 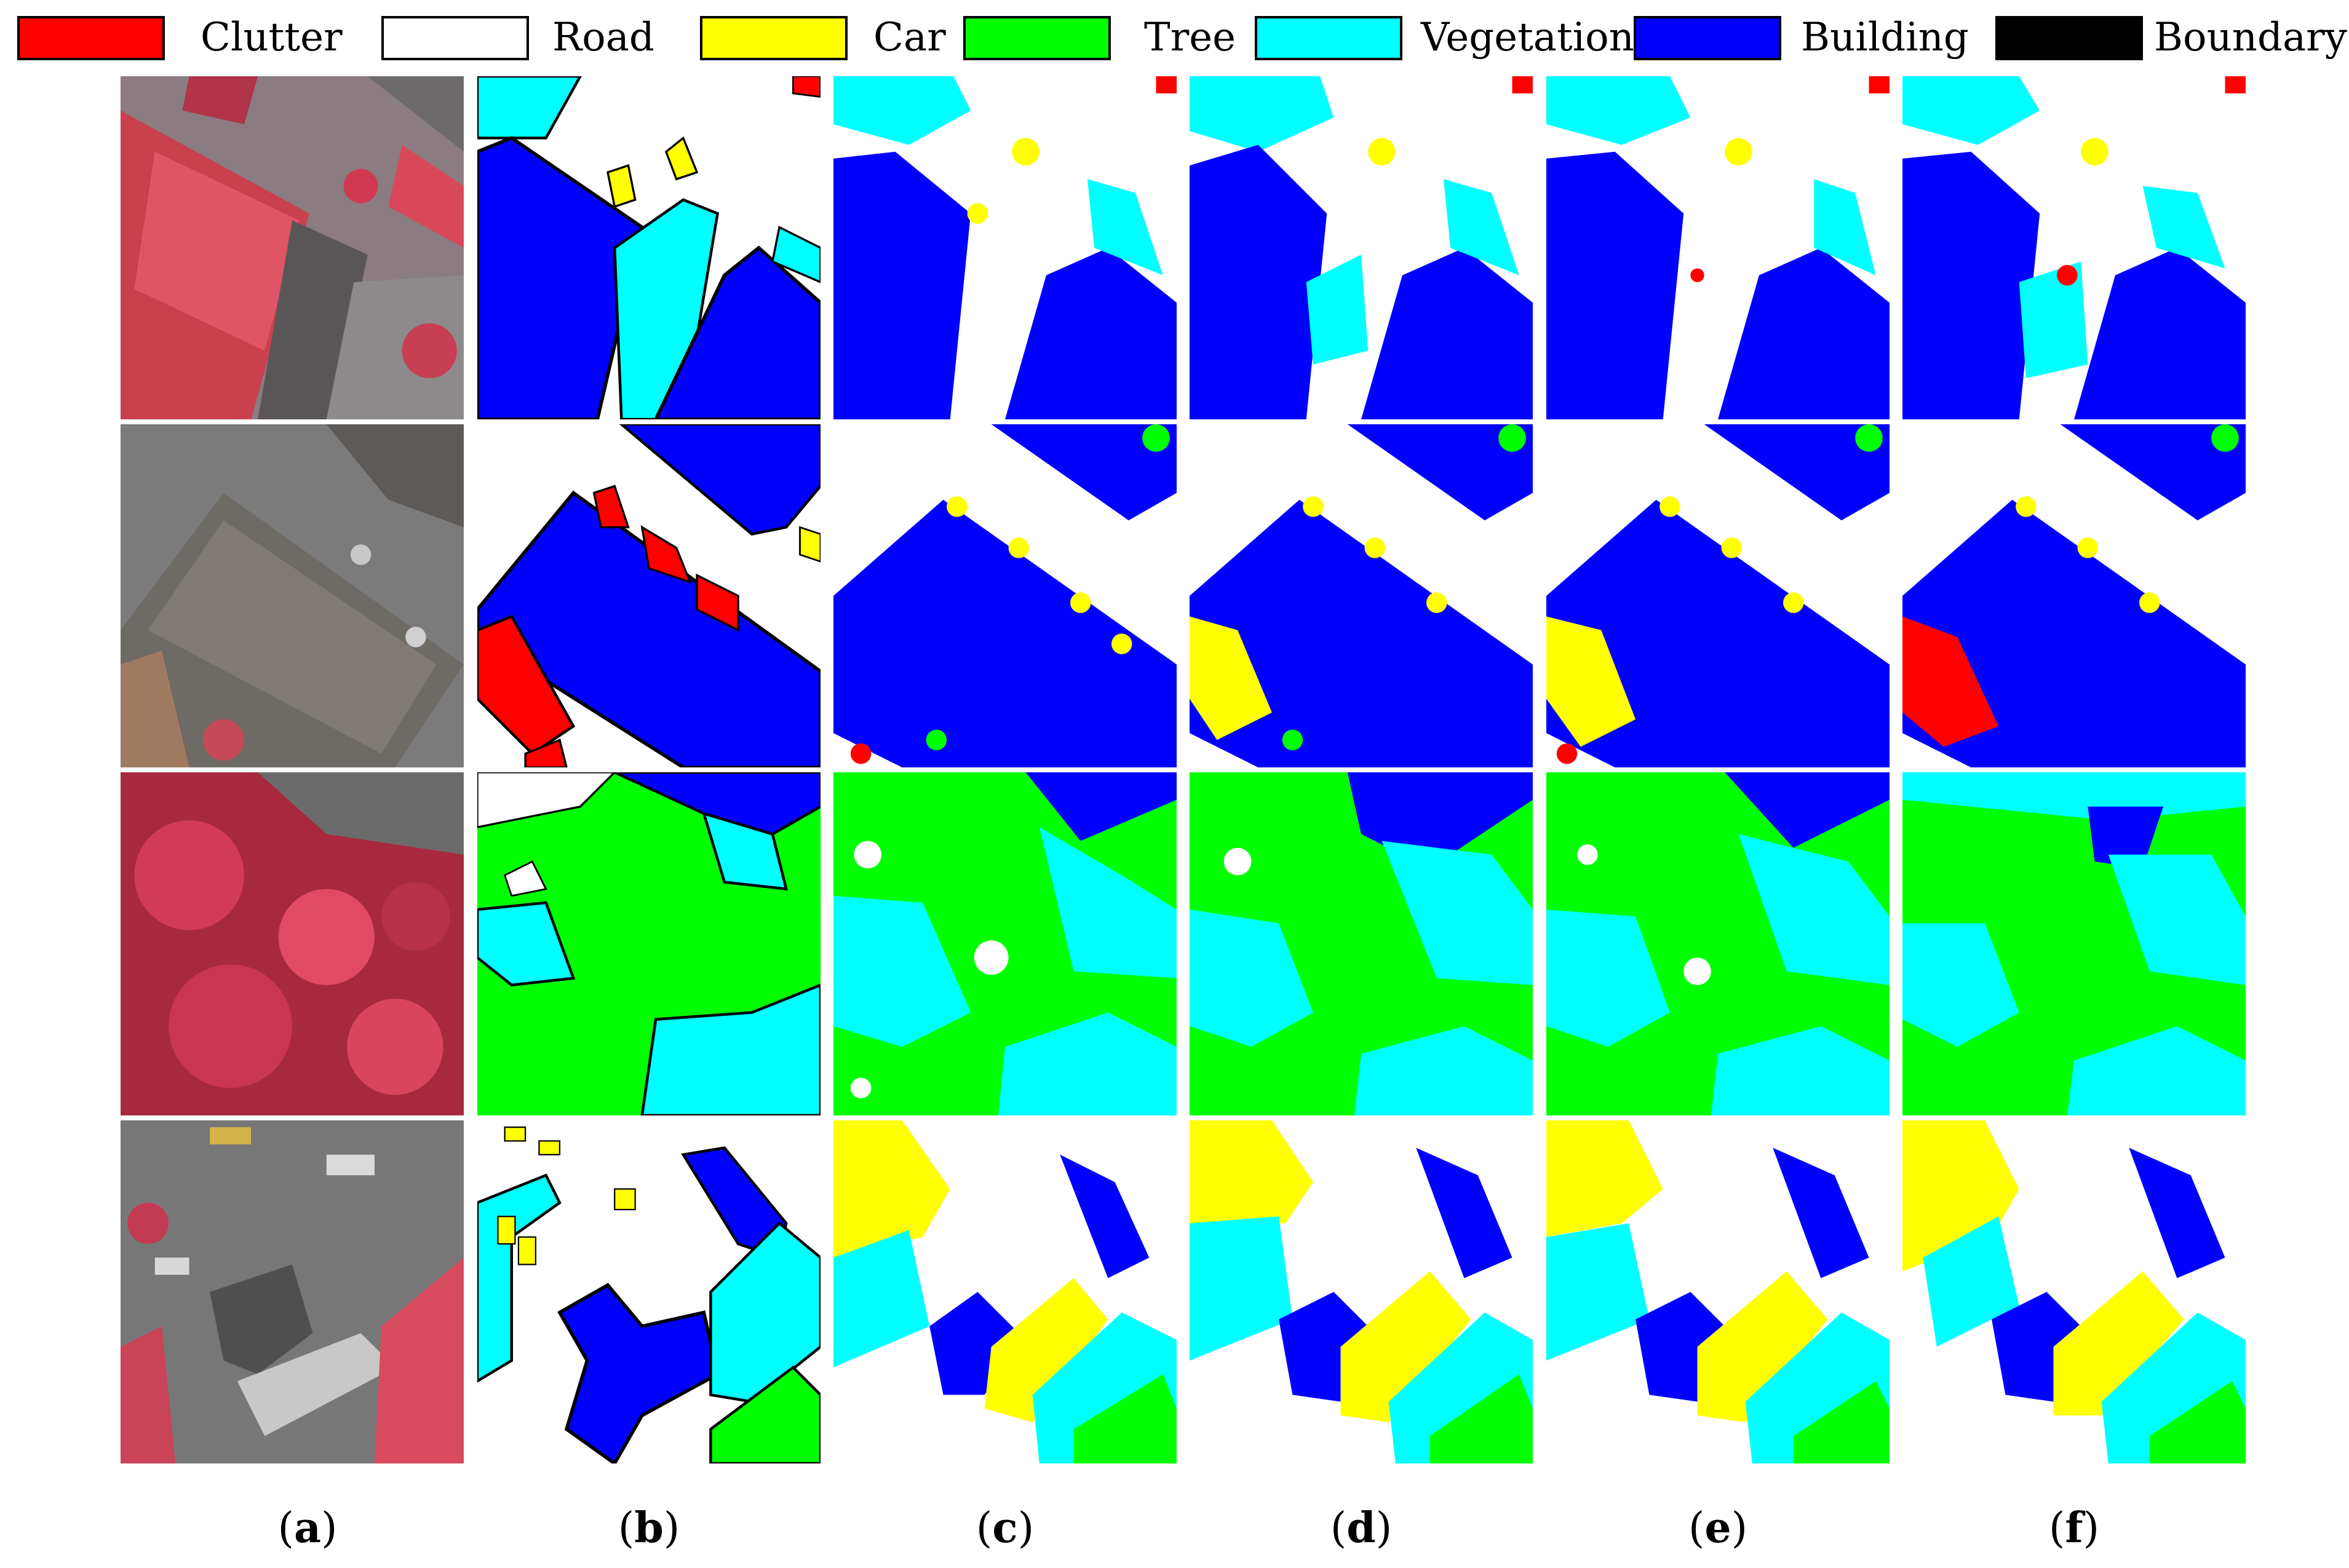 I want to click on row2-prediction-e, so click(x=1718, y=595).